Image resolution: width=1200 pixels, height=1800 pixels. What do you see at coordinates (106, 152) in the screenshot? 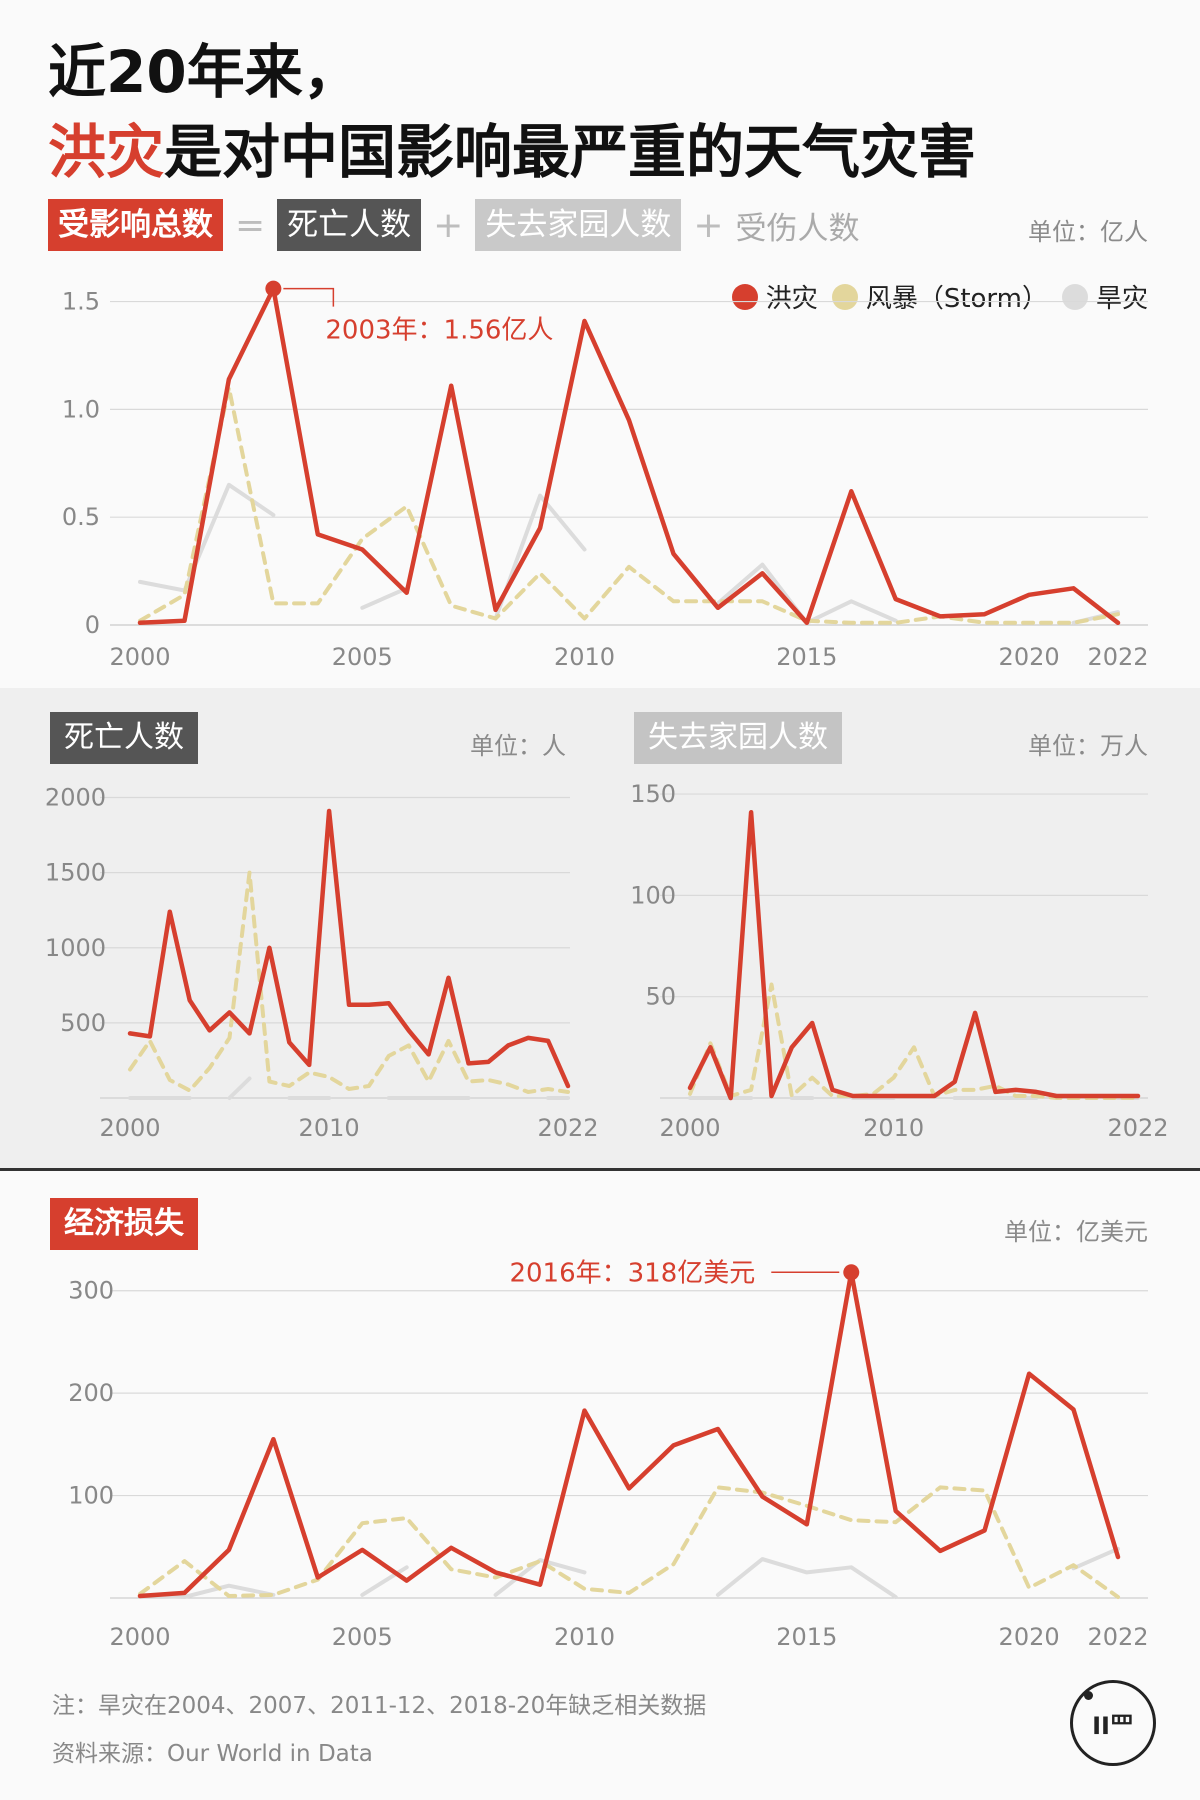
I see `title-highlight: 洪灾` at bounding box center [106, 152].